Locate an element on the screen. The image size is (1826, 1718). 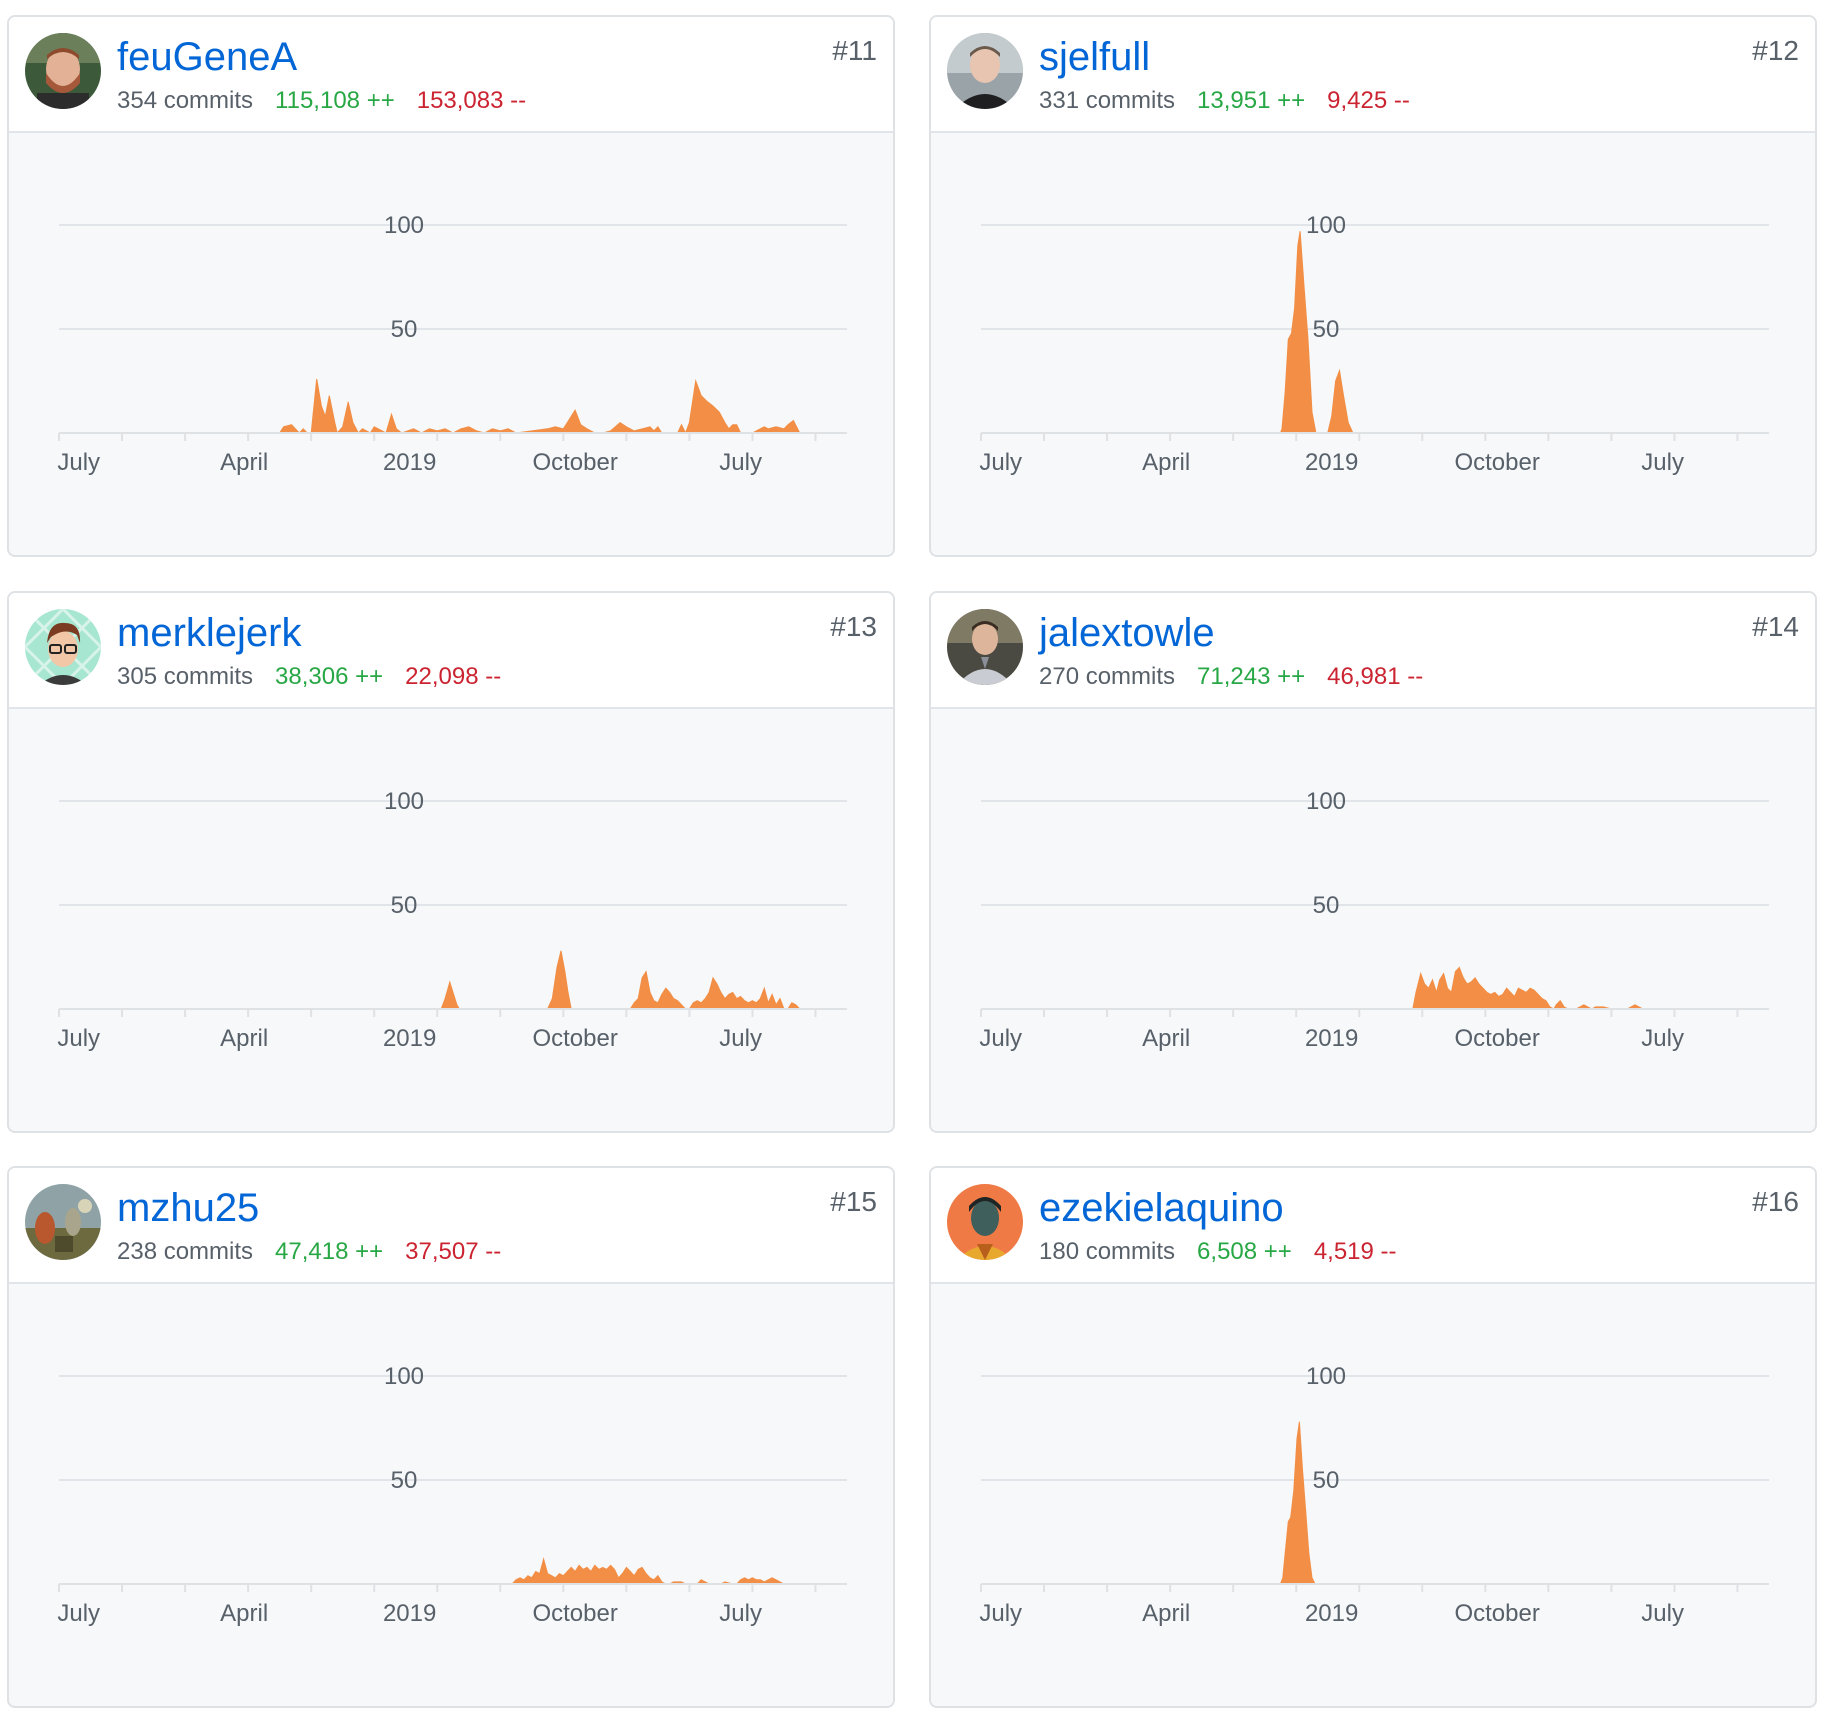
deletions-count: 37,507 -- is located at coordinates (453, 1251).